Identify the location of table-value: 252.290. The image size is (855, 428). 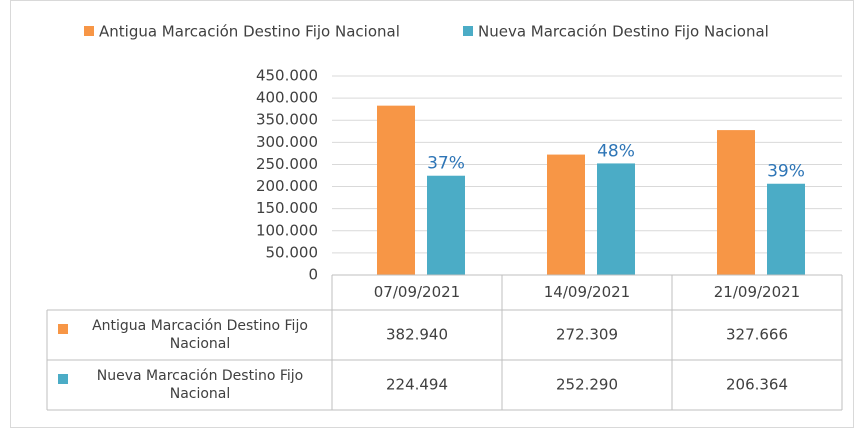
(587, 385).